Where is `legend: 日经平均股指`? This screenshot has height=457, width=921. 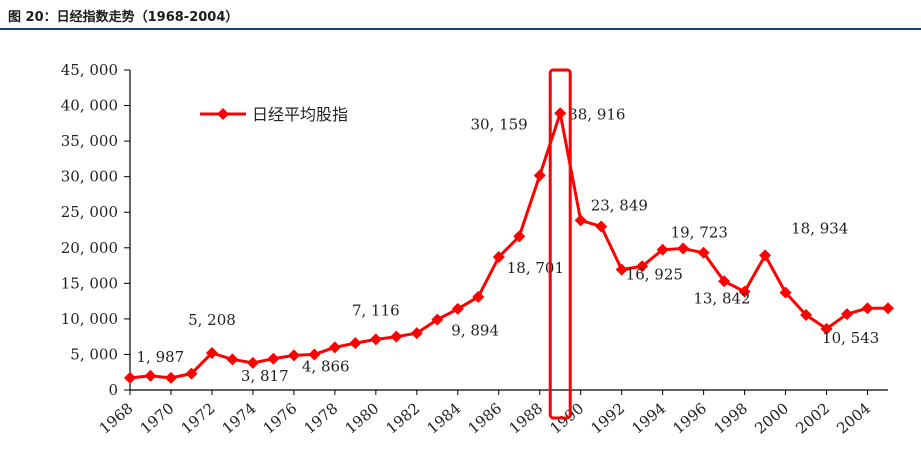
legend: 日经平均股指 is located at coordinates (274, 114).